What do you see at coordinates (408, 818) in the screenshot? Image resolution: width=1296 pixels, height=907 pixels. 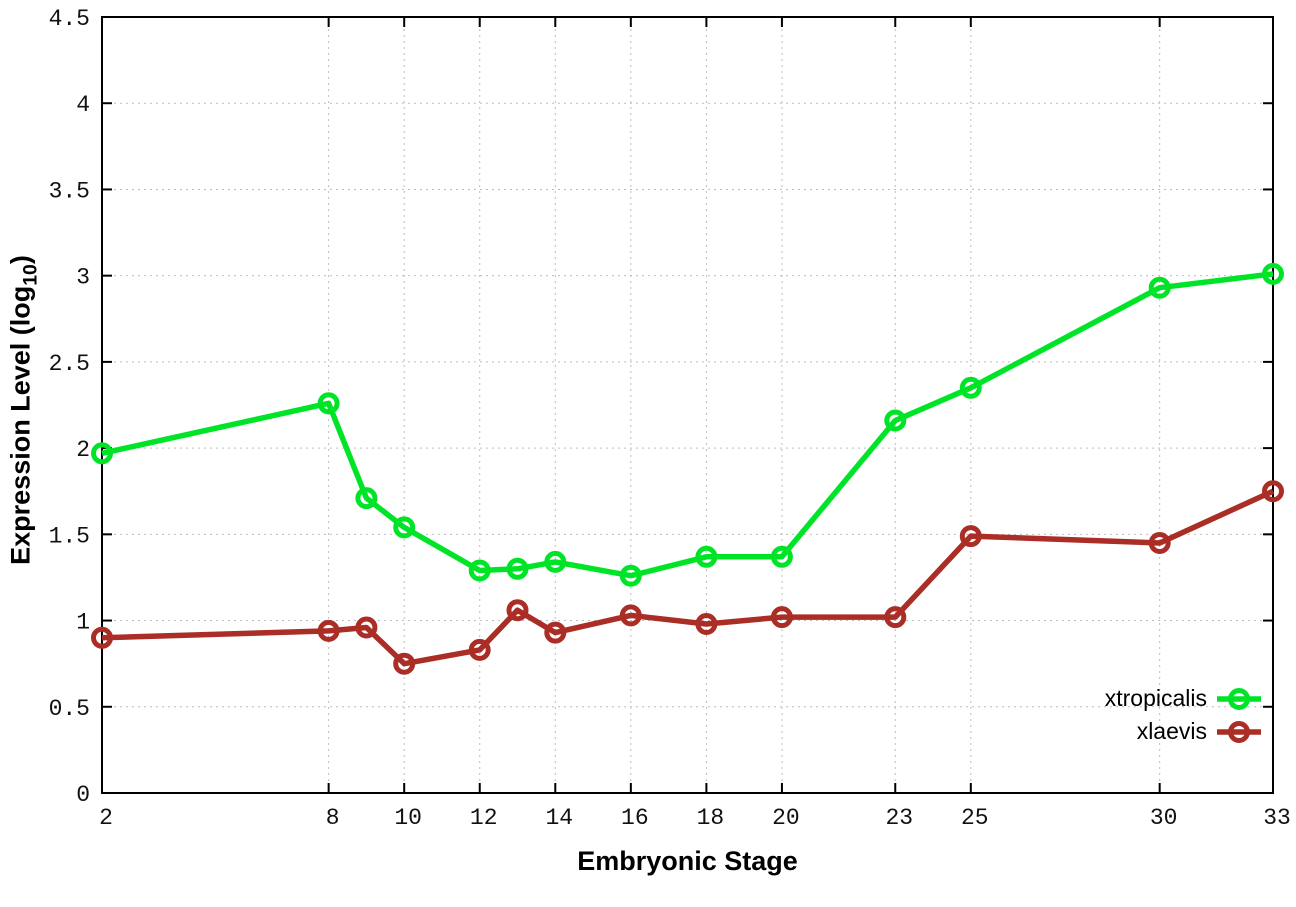 I see `x-tick-label: 10` at bounding box center [408, 818].